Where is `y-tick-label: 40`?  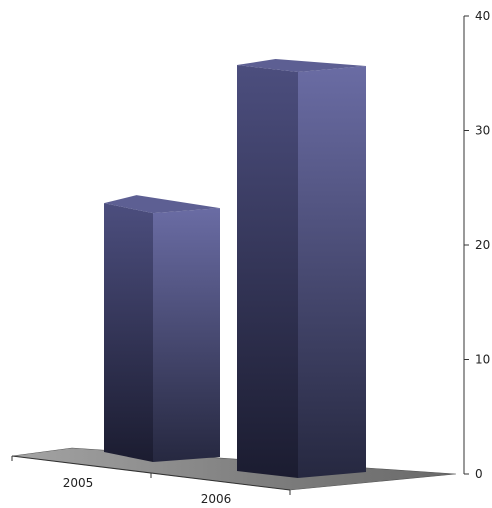
y-tick-label: 40 is located at coordinates (482, 16).